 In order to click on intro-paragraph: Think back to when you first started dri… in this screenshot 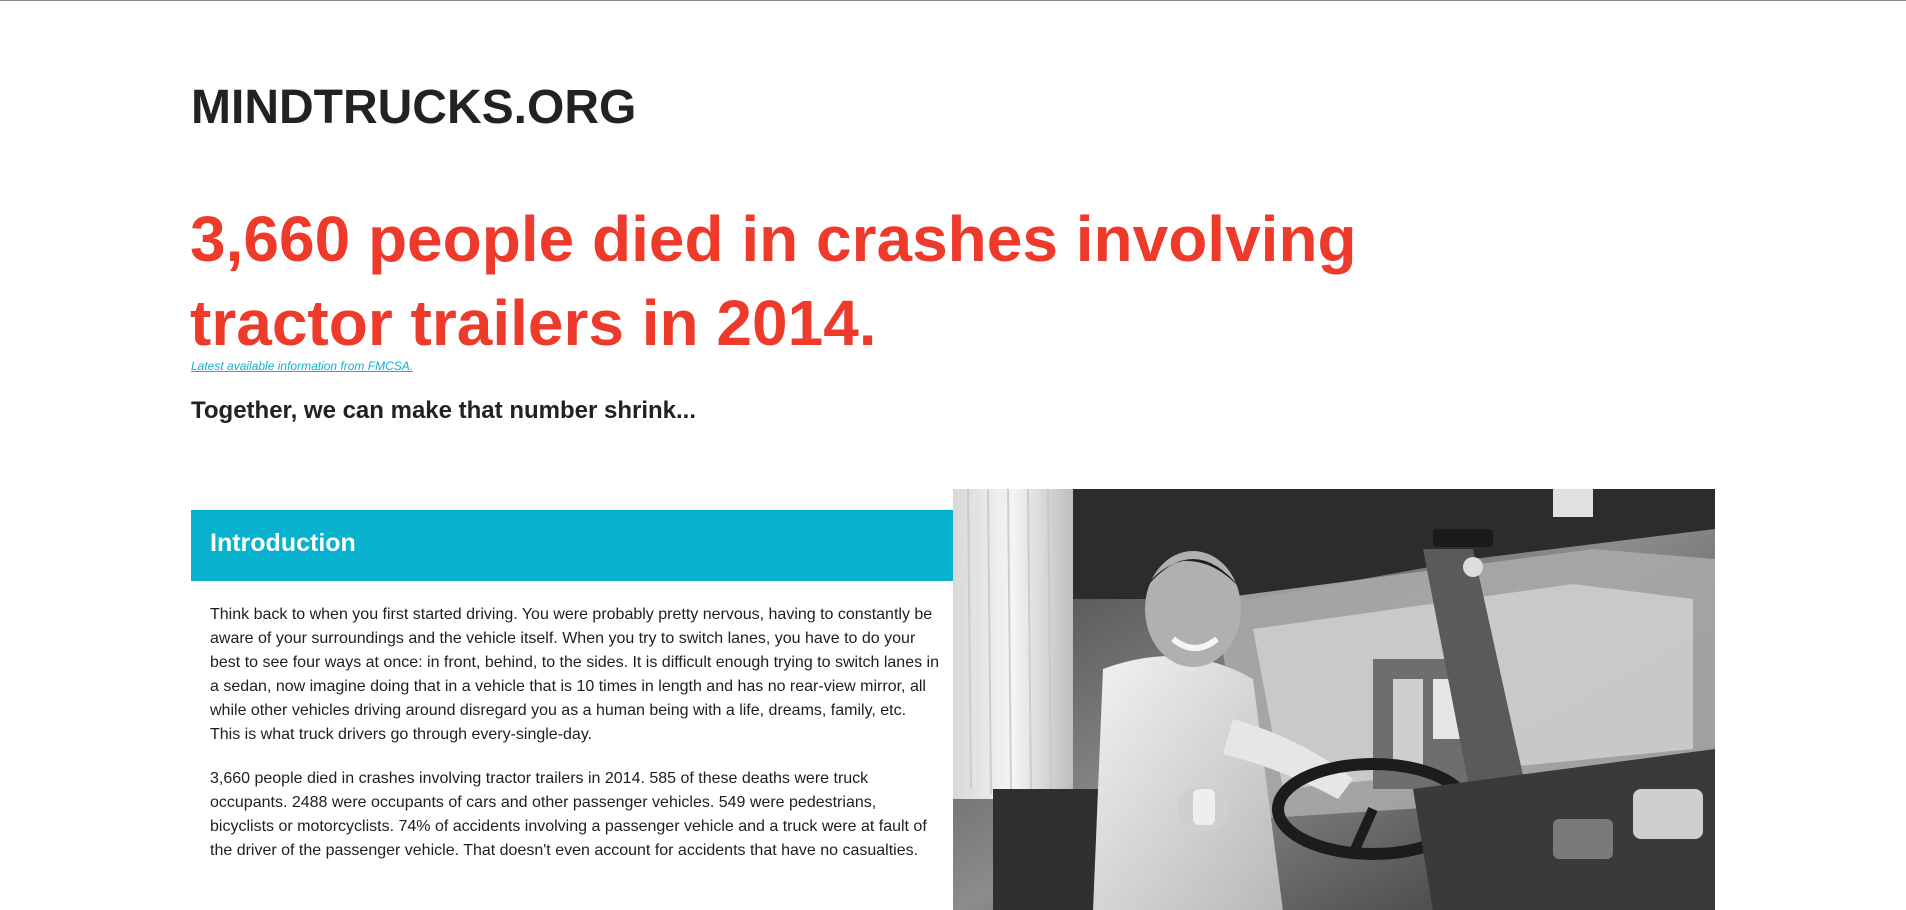, I will do `click(574, 674)`.